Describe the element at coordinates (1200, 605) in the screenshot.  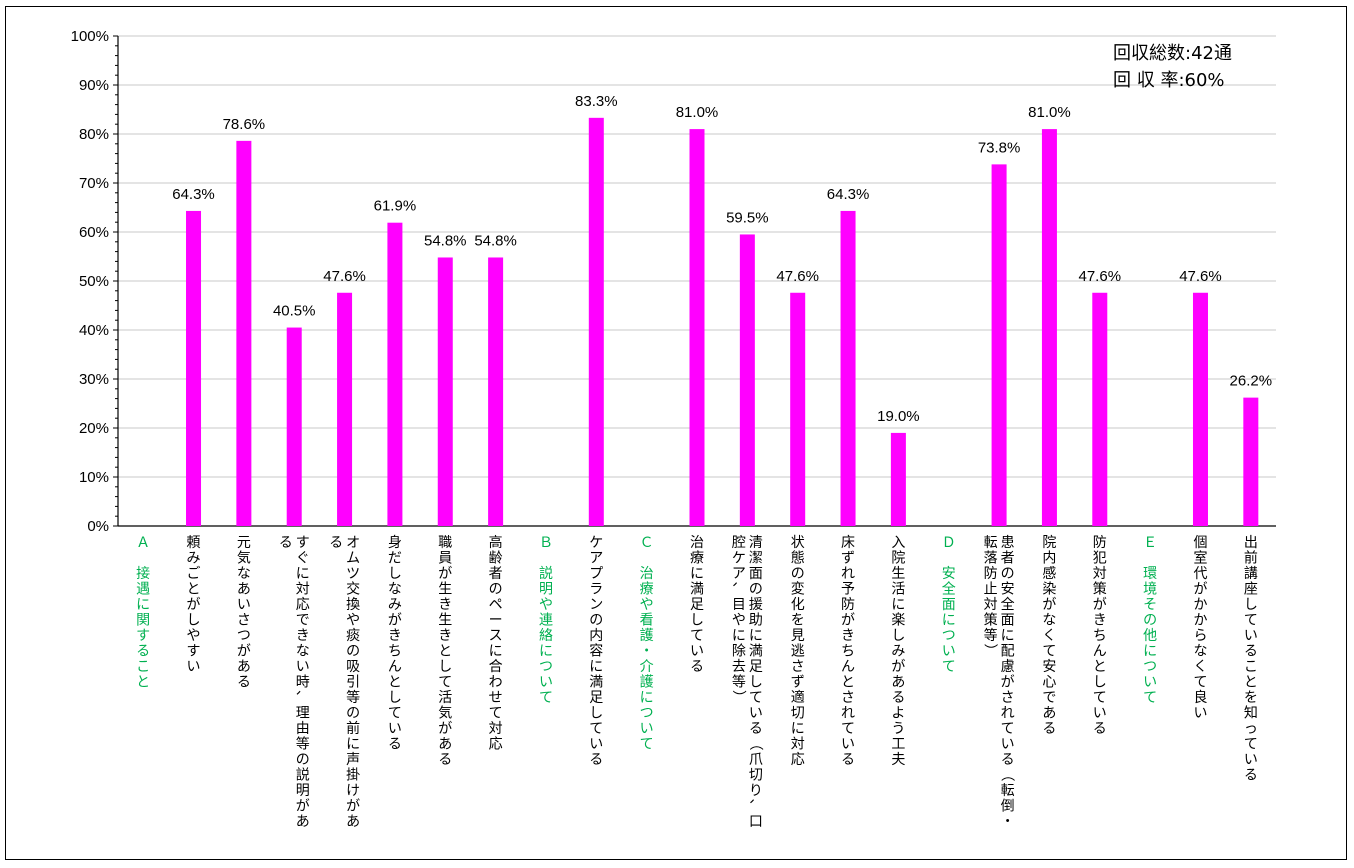
I see `category-label-char: か` at that location.